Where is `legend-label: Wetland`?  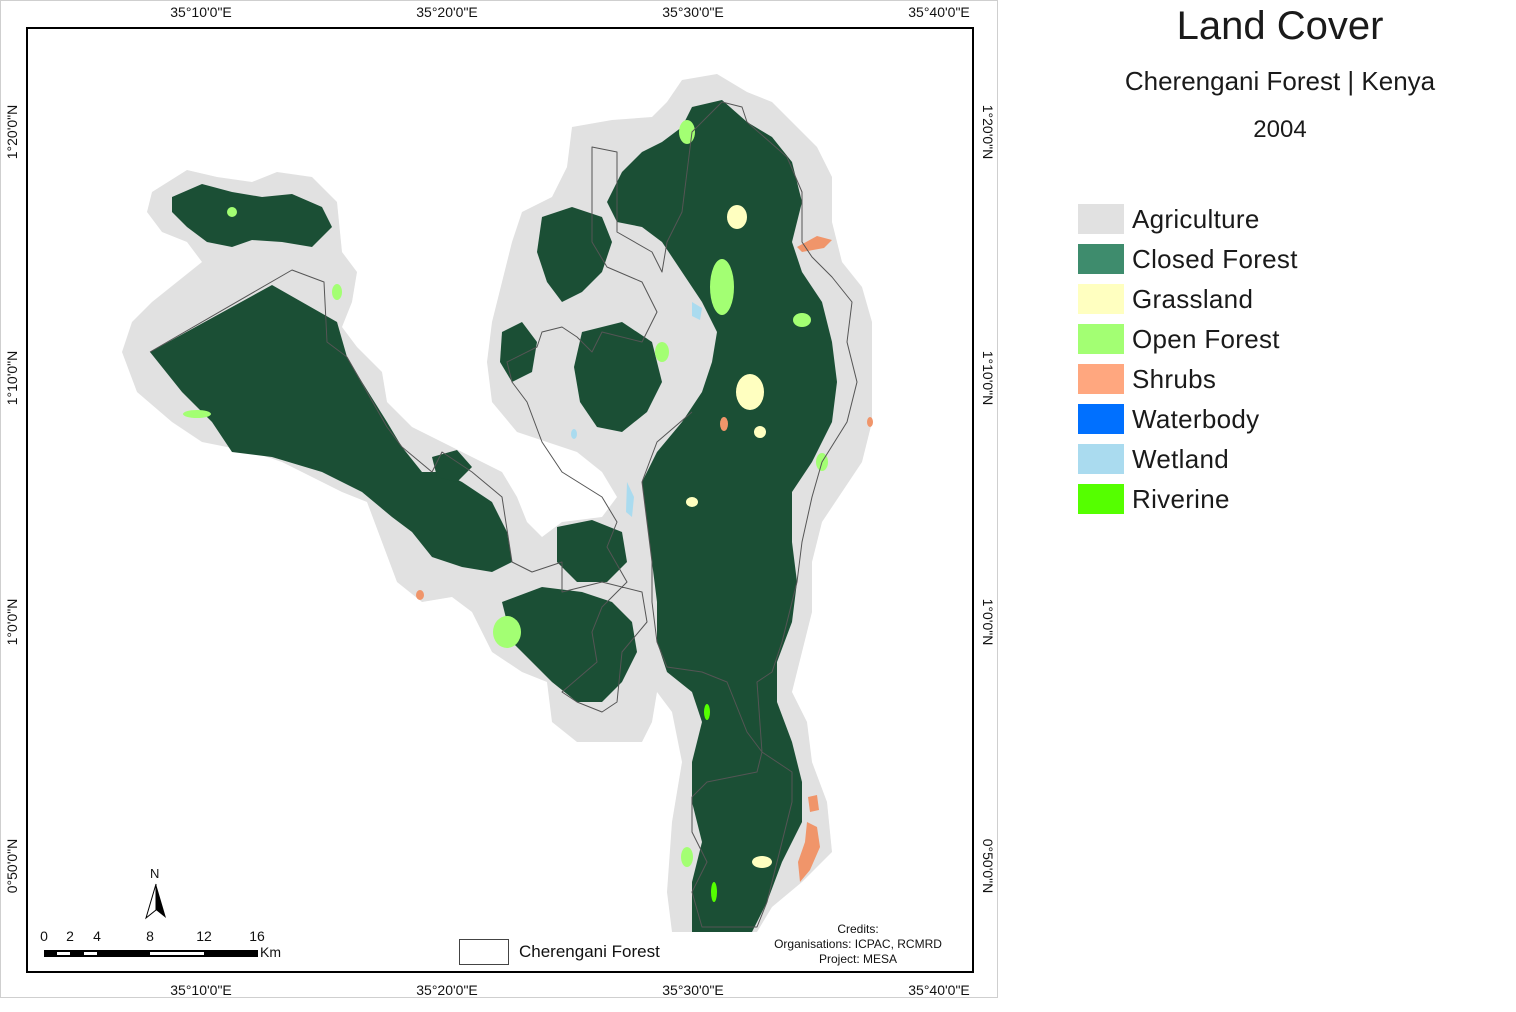
legend-label: Wetland is located at coordinates (1181, 458).